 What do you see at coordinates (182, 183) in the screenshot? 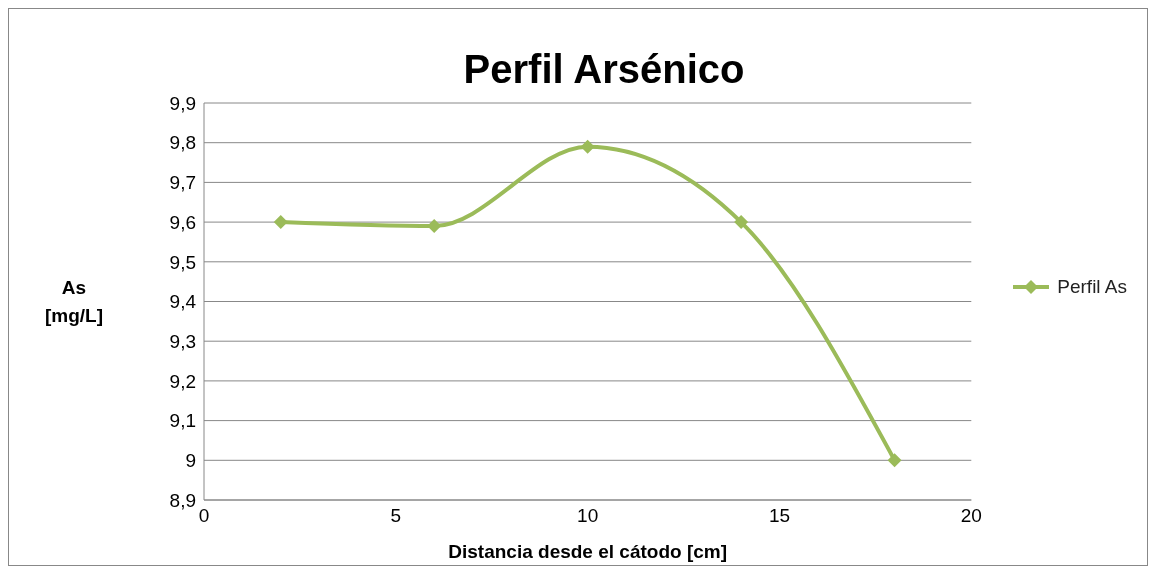
I see `y-tick-label: 9,7` at bounding box center [182, 183].